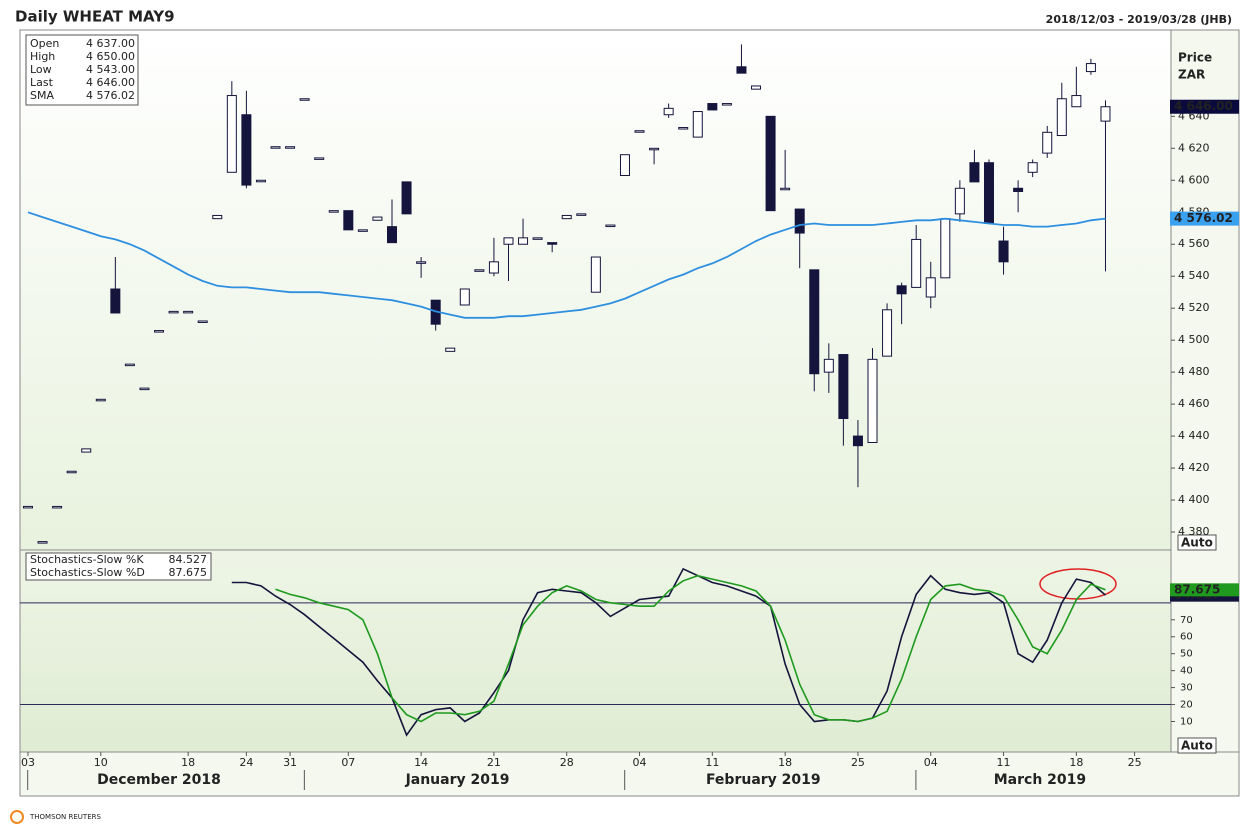 The image size is (1240, 825). What do you see at coordinates (110, 69) in the screenshot?
I see `info-value: 4 543.00` at bounding box center [110, 69].